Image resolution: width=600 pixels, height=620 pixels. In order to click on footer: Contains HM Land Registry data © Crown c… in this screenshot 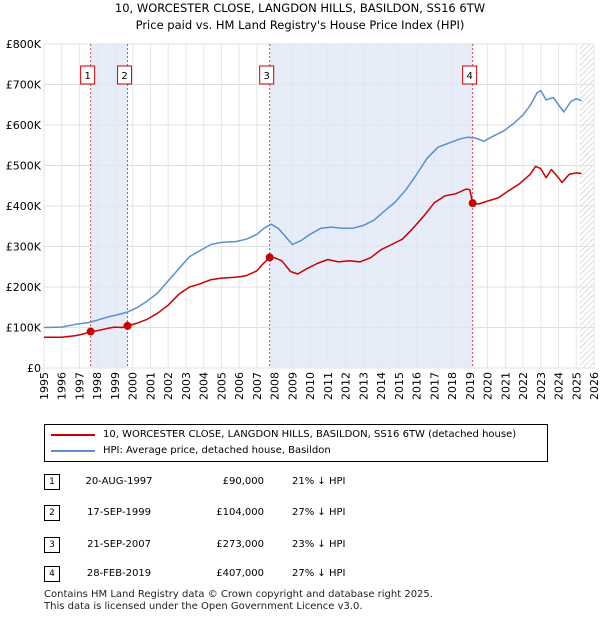, I will do `click(238, 601)`.